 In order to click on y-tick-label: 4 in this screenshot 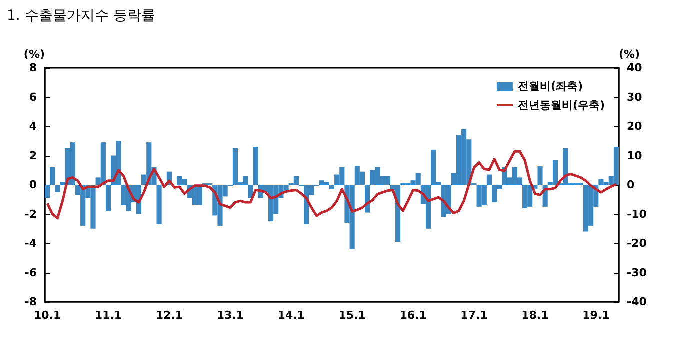, I will do `click(33, 126)`.